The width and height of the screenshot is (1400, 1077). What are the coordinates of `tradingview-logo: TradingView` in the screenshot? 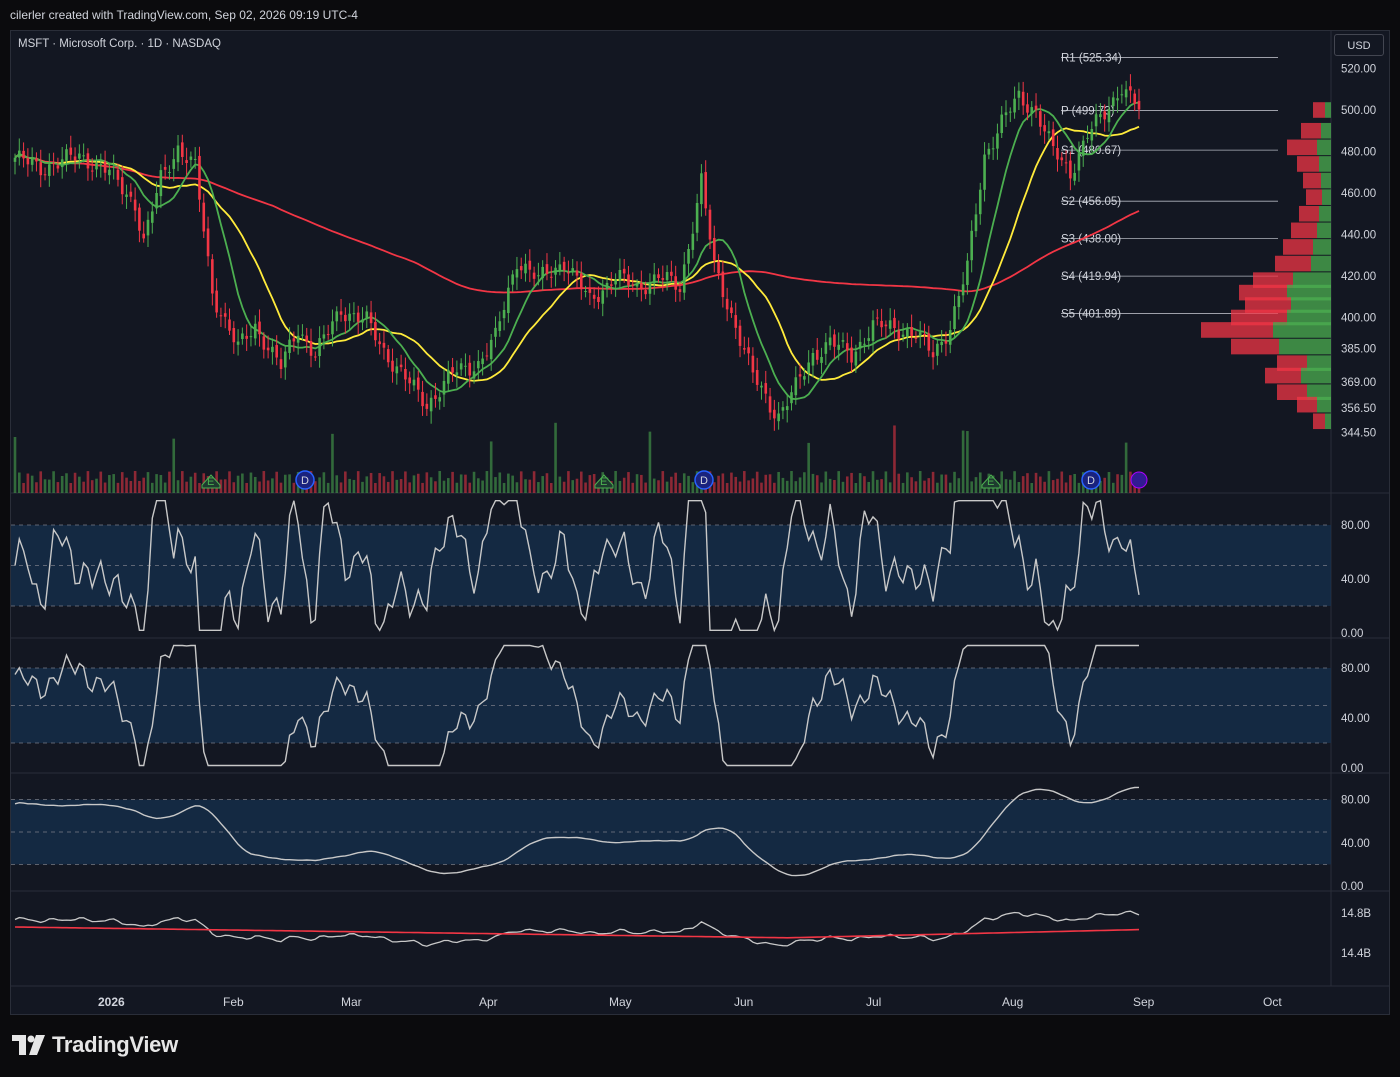 It's located at (95, 1045).